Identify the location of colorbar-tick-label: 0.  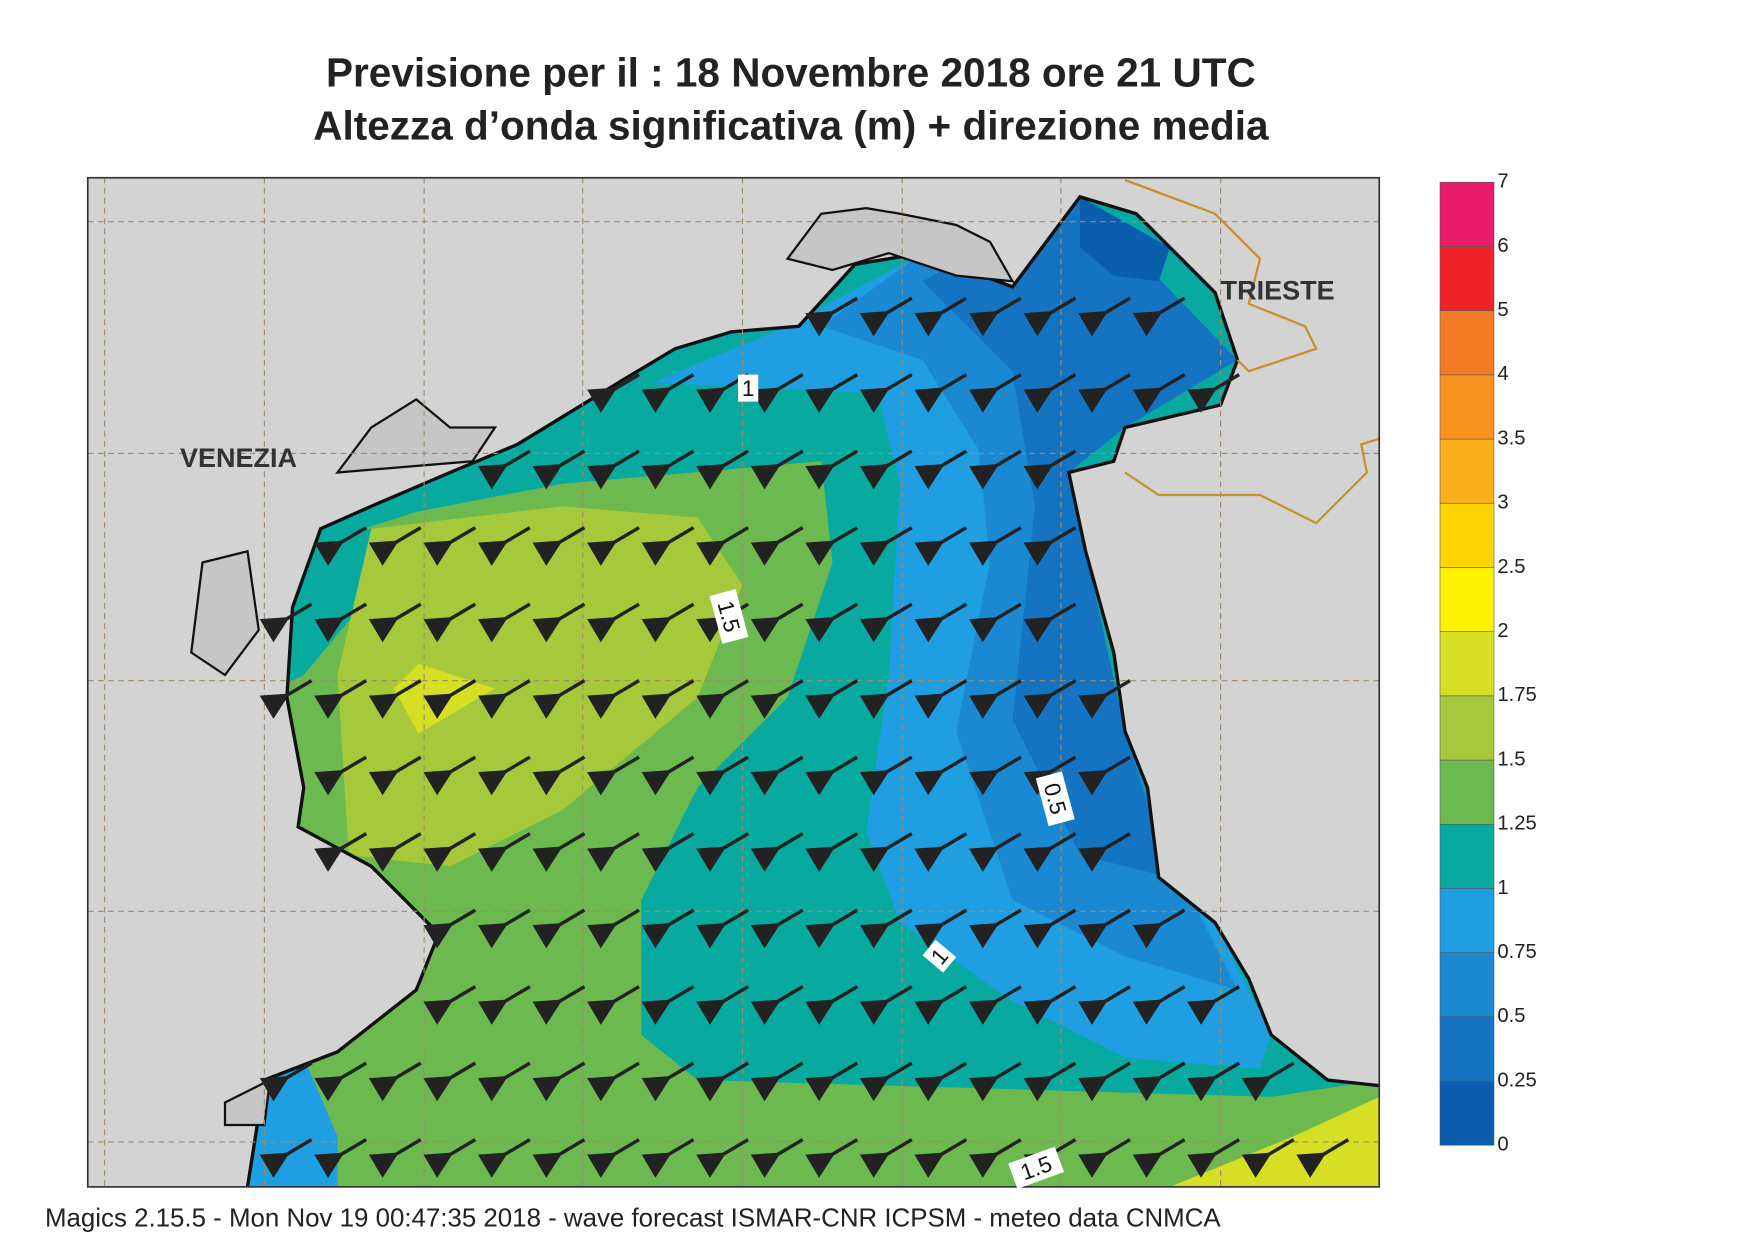
(1502, 1145).